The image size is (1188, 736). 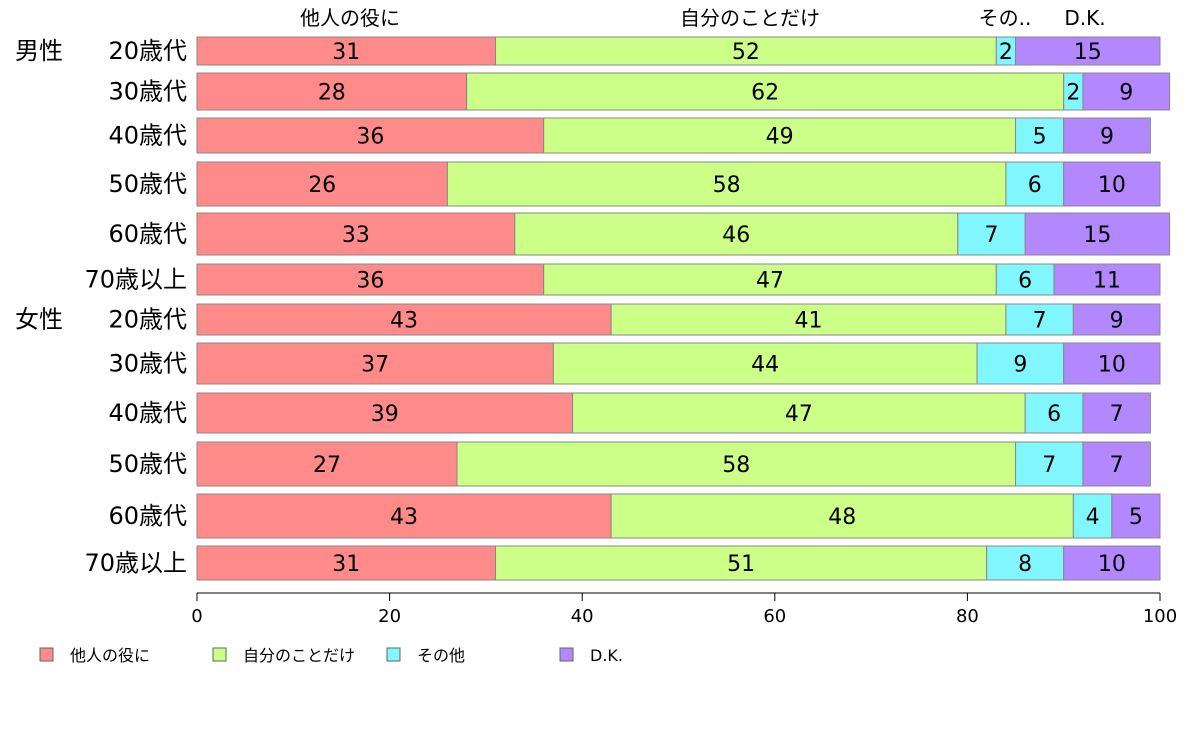 I want to click on x-tick-label-1: 20, so click(x=389, y=616).